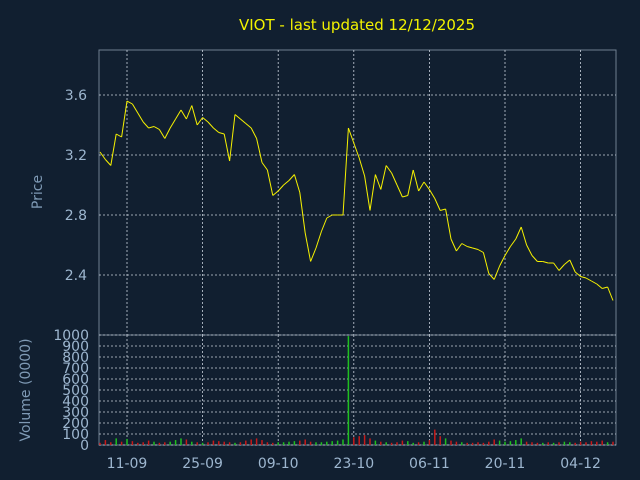 The height and width of the screenshot is (480, 640). Describe the element at coordinates (71, 336) in the screenshot. I see `volume-tick-label: 1000` at that location.